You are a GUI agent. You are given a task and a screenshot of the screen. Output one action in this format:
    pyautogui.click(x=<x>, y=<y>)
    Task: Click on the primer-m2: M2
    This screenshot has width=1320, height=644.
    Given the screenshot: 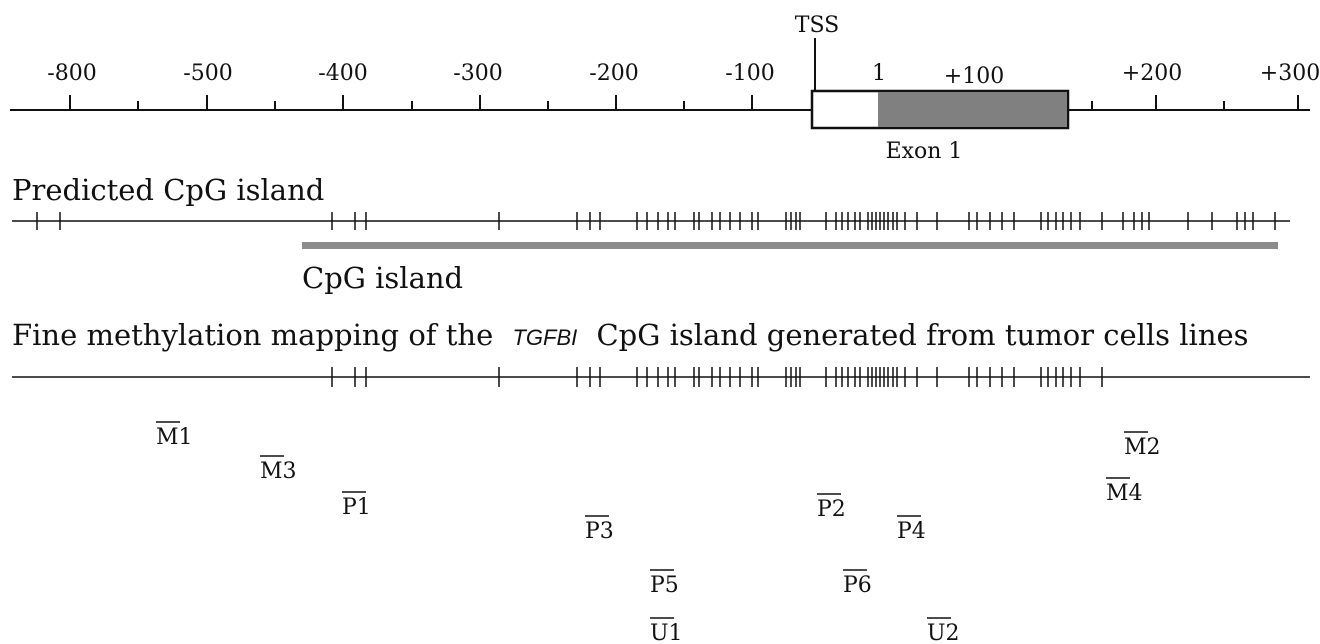 What is the action you would take?
    pyautogui.click(x=1142, y=445)
    